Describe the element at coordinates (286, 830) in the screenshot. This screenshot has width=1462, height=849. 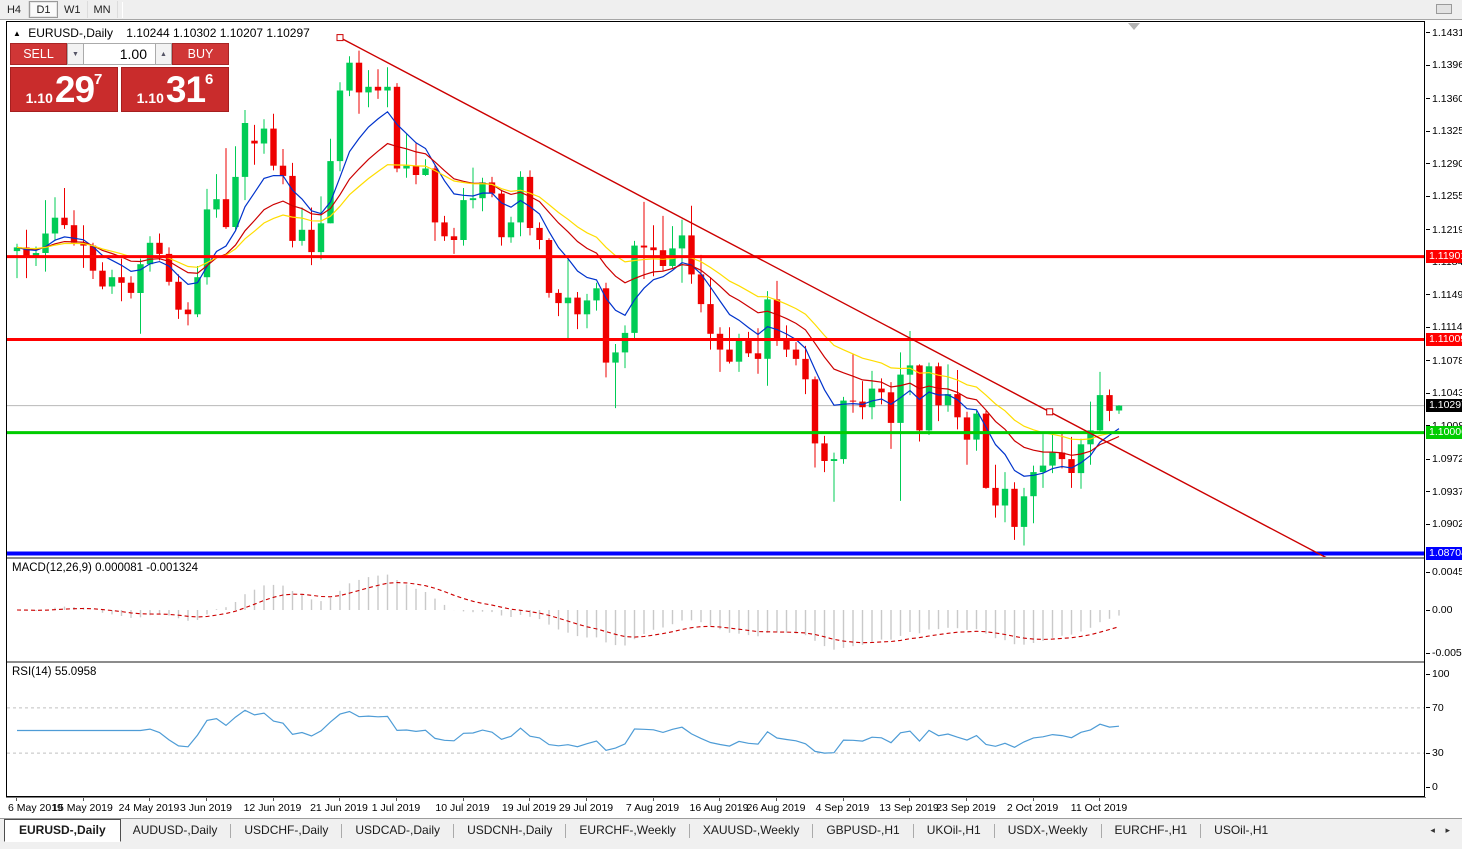
I see `tab-usdchf-daily: USDCHF-,Daily` at that location.